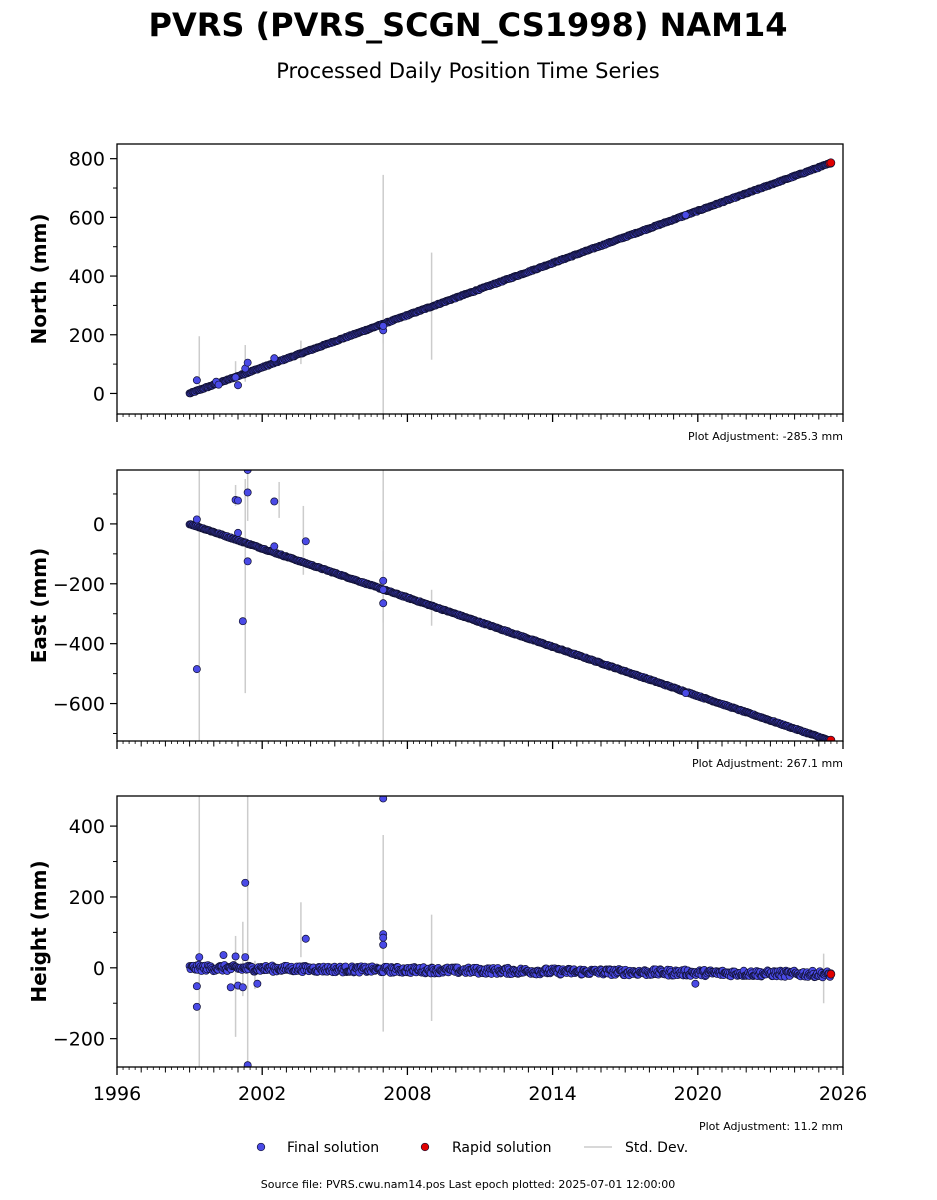 The image size is (937, 1200). What do you see at coordinates (468, 71) in the screenshot?
I see `chart-subtitle: Processed Daily Position Time Series` at bounding box center [468, 71].